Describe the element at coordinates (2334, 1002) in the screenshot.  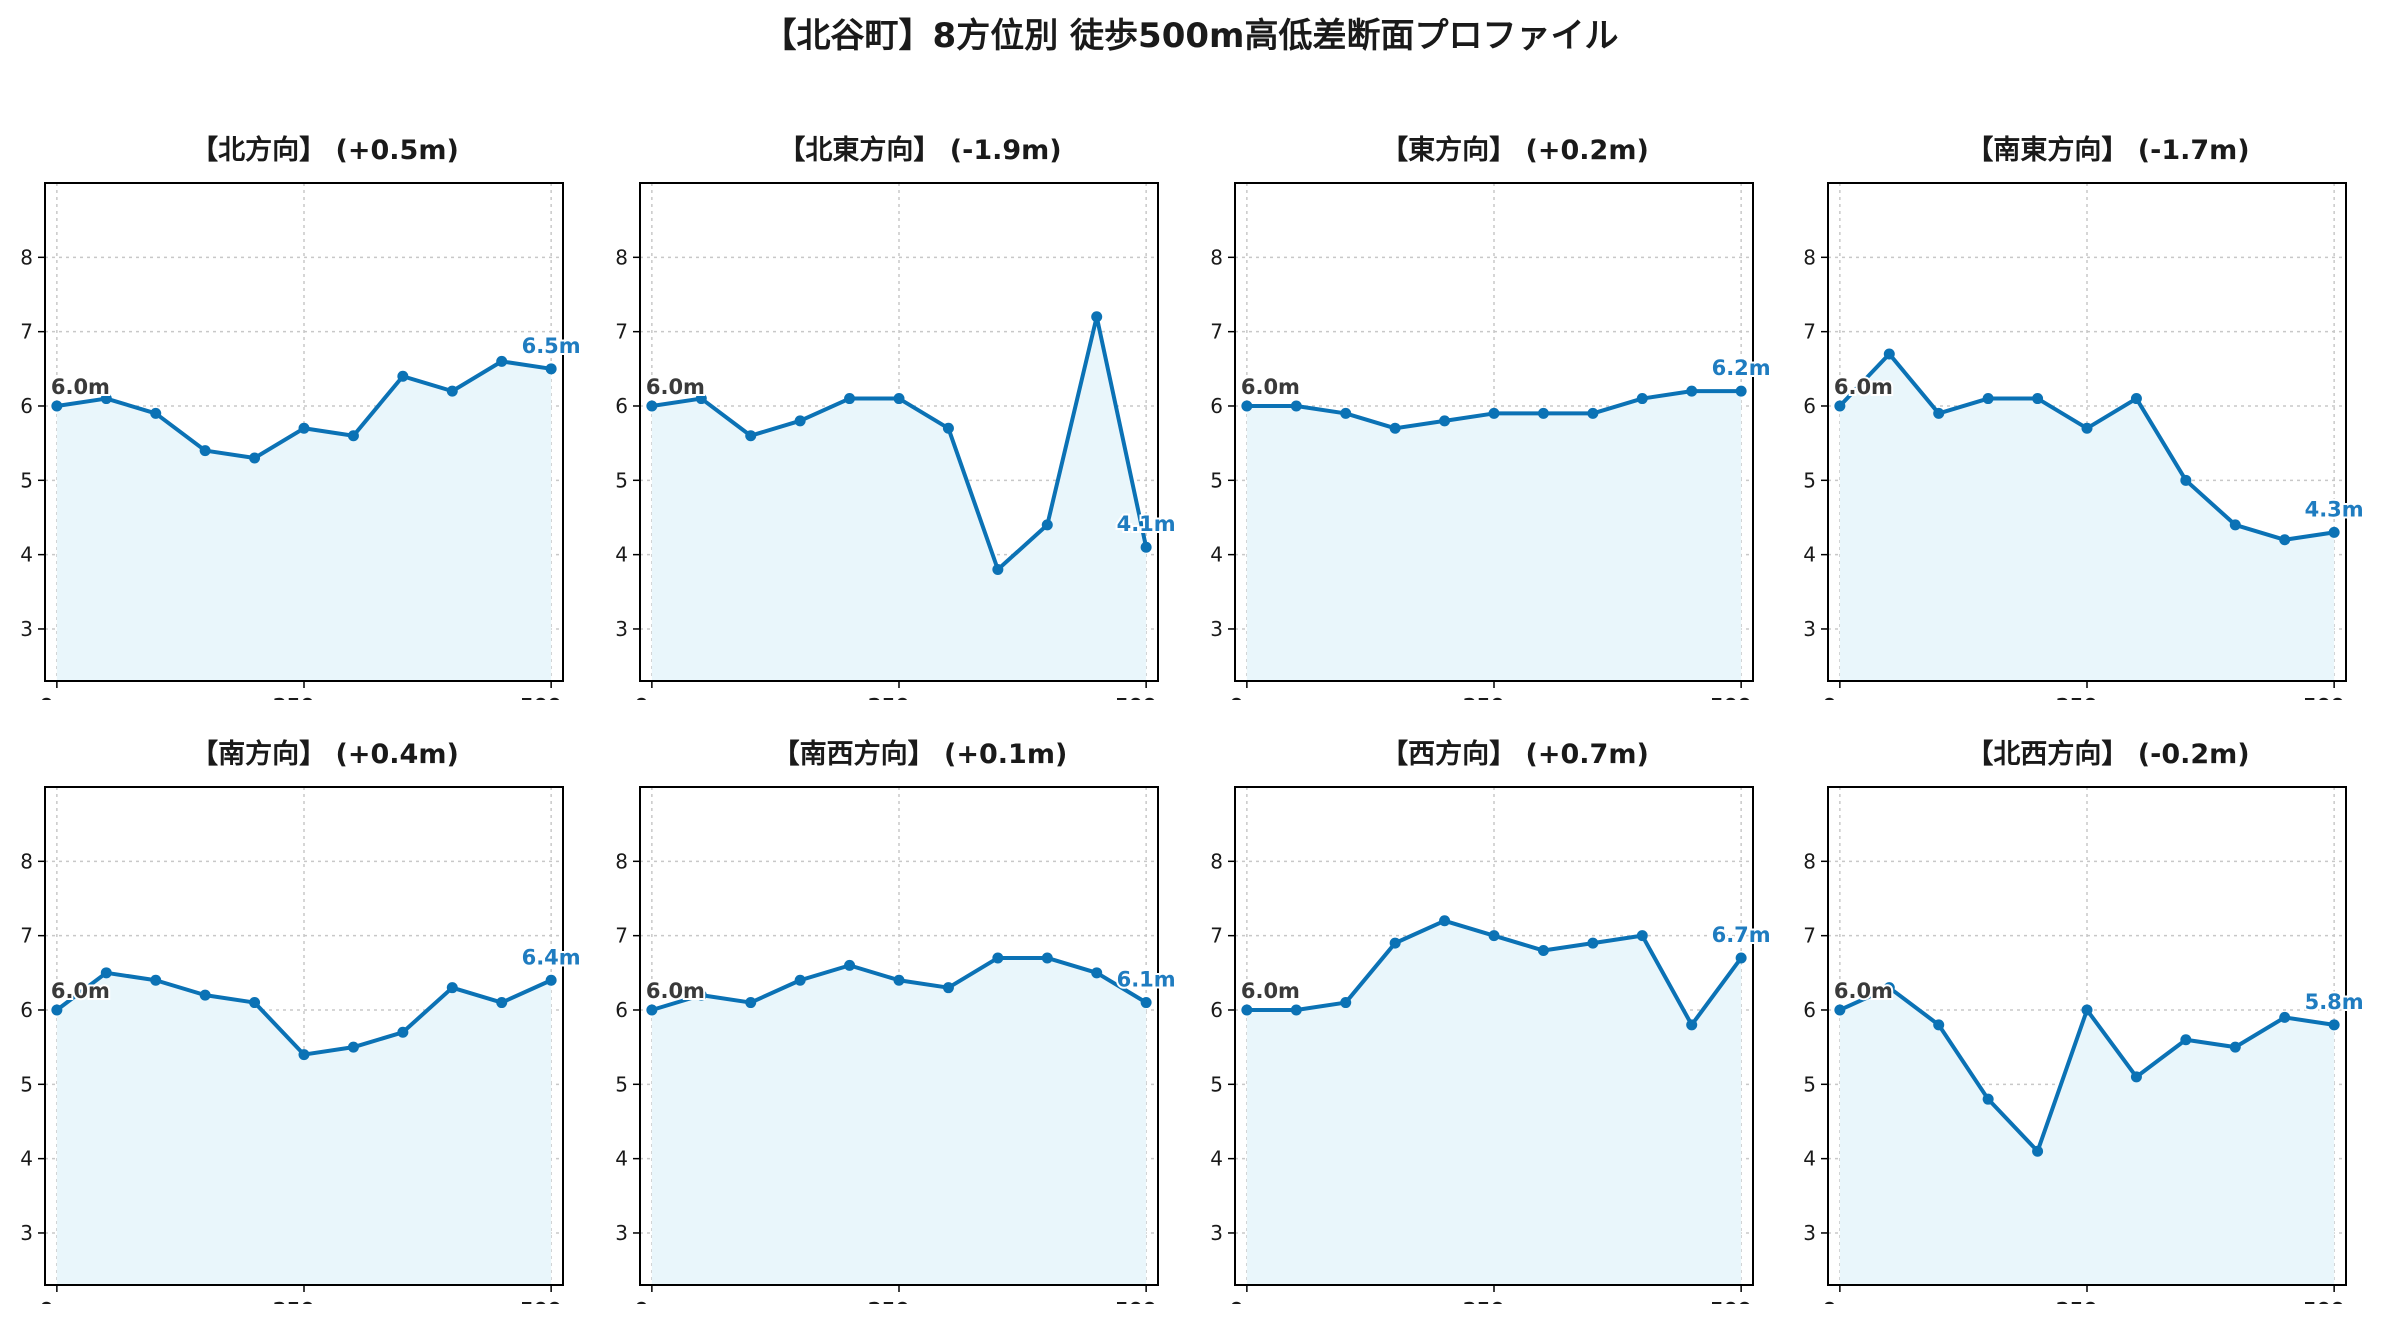
I see `end-value-label: 5.8m` at that location.